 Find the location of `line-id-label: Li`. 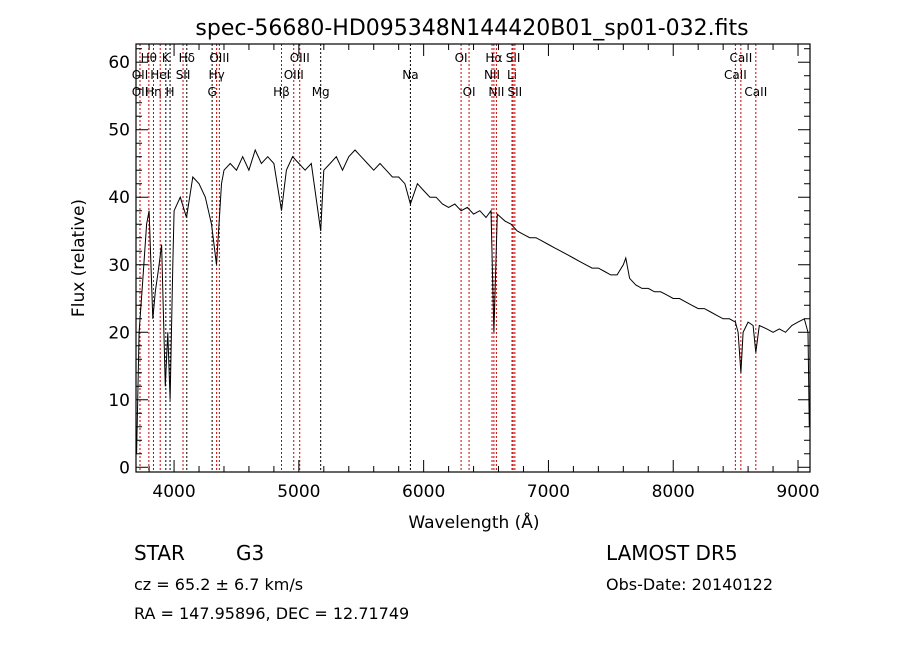

line-id-label: Li is located at coordinates (512, 75).